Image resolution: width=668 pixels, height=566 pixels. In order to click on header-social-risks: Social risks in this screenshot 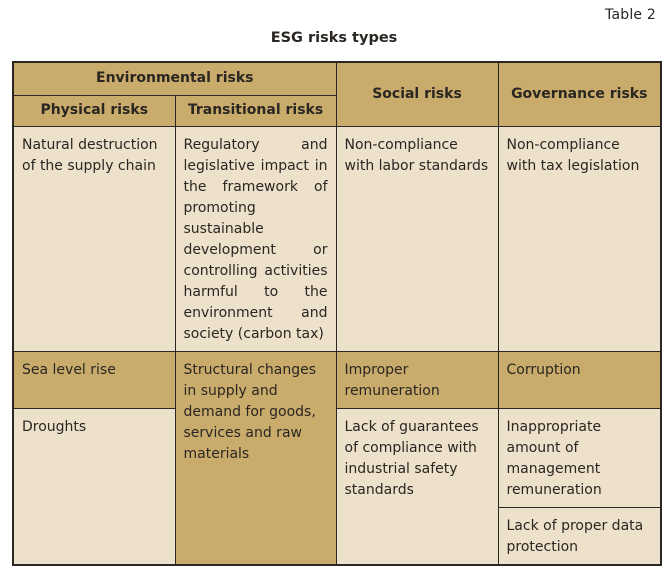, I will do `click(417, 94)`.